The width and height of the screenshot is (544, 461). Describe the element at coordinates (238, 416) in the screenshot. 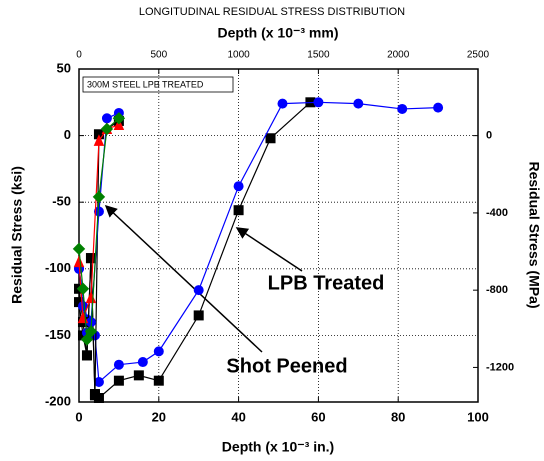

I see `x-tick-label: 40` at that location.